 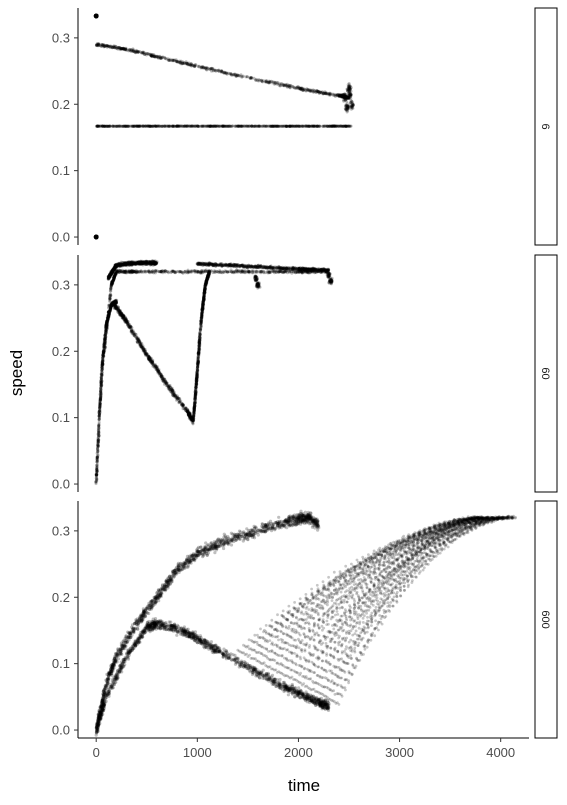 What do you see at coordinates (61, 417) in the screenshot?
I see `y-tick-label: 0.1` at bounding box center [61, 417].